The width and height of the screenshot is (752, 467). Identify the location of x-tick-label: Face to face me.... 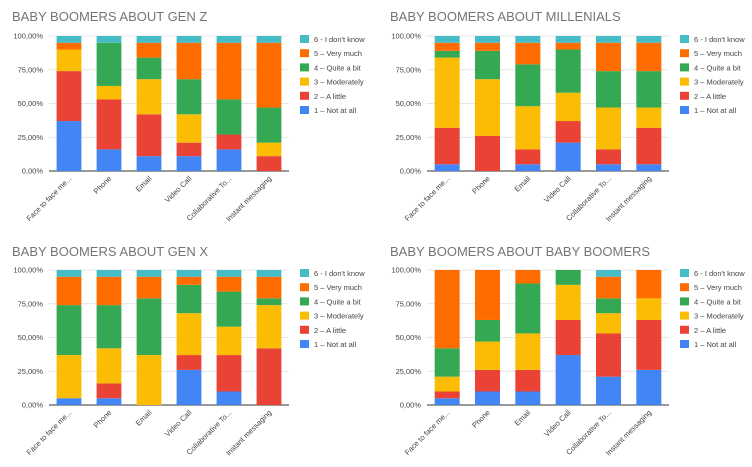
(427, 198).